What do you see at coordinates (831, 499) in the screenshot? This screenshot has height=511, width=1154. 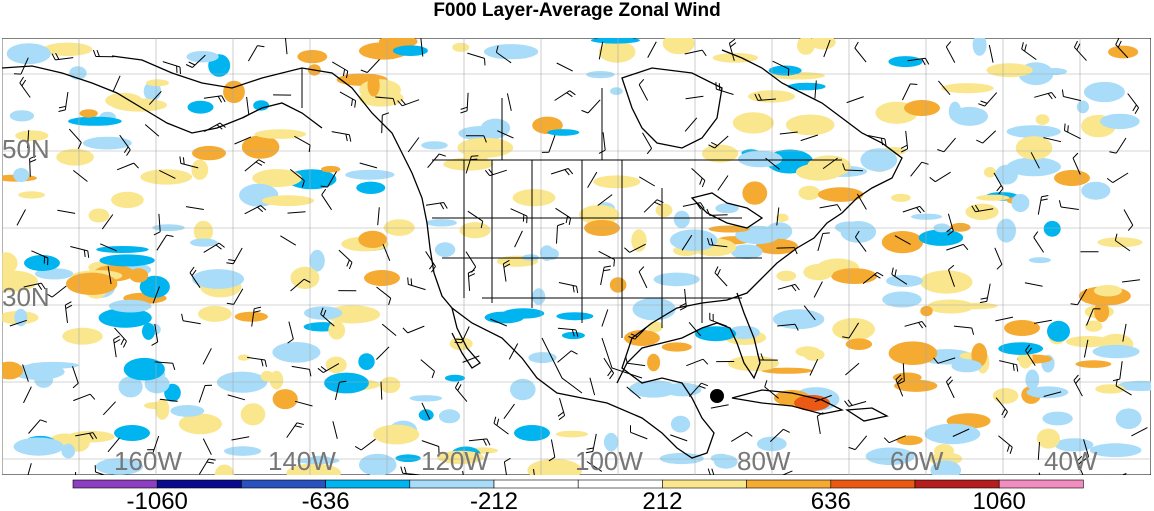 I see `colorbar-tick-label: 636` at bounding box center [831, 499].